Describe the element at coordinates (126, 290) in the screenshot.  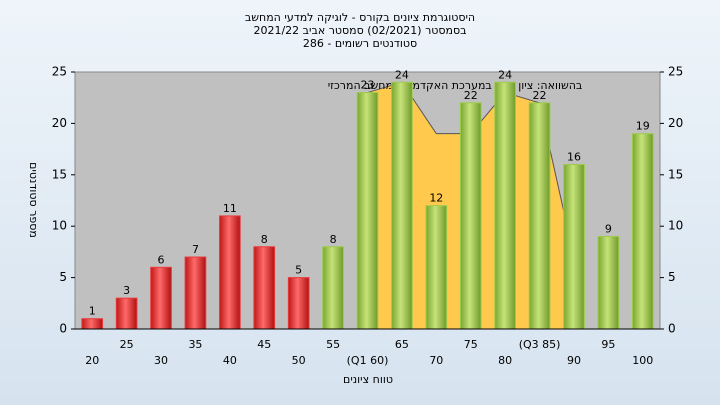
I see `value-label: 3` at that location.